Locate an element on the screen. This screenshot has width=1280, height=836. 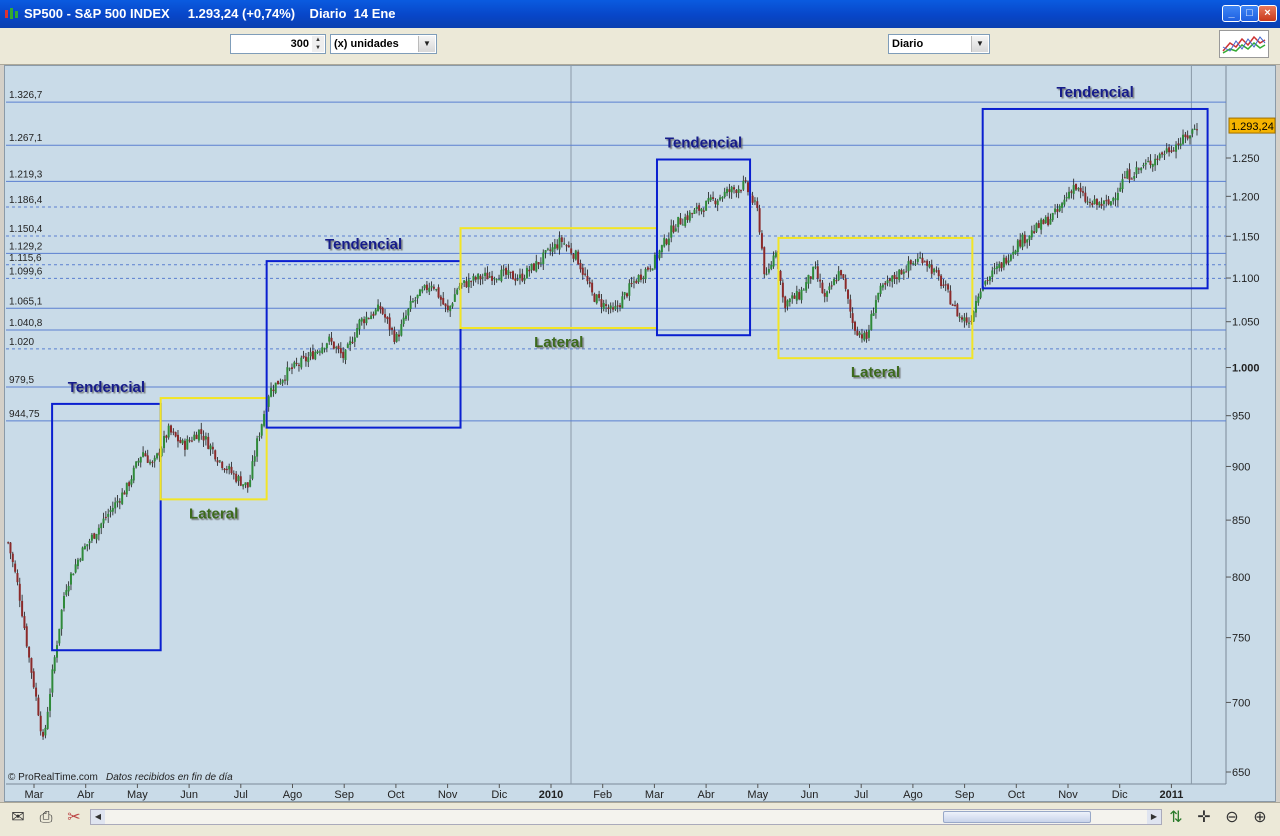
print-icon: ⎙ is located at coordinates (46, 817).